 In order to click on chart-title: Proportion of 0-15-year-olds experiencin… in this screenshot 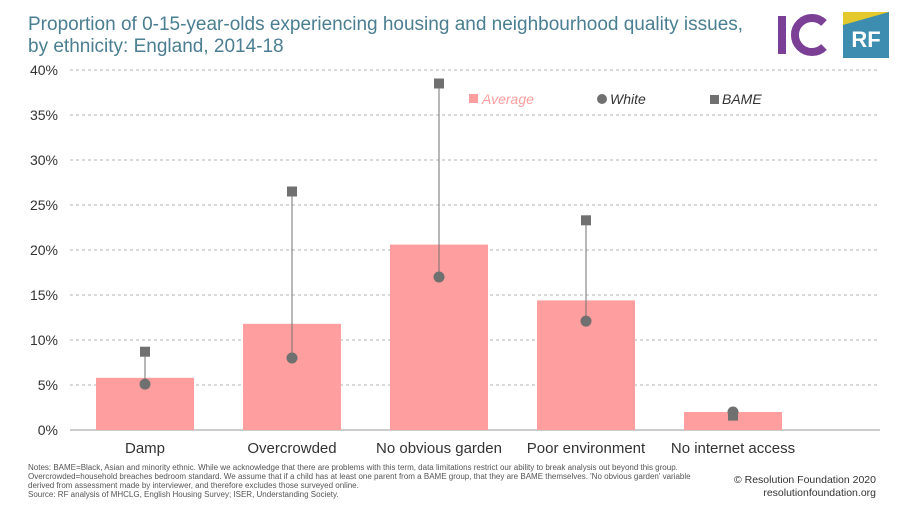, I will do `click(386, 35)`.